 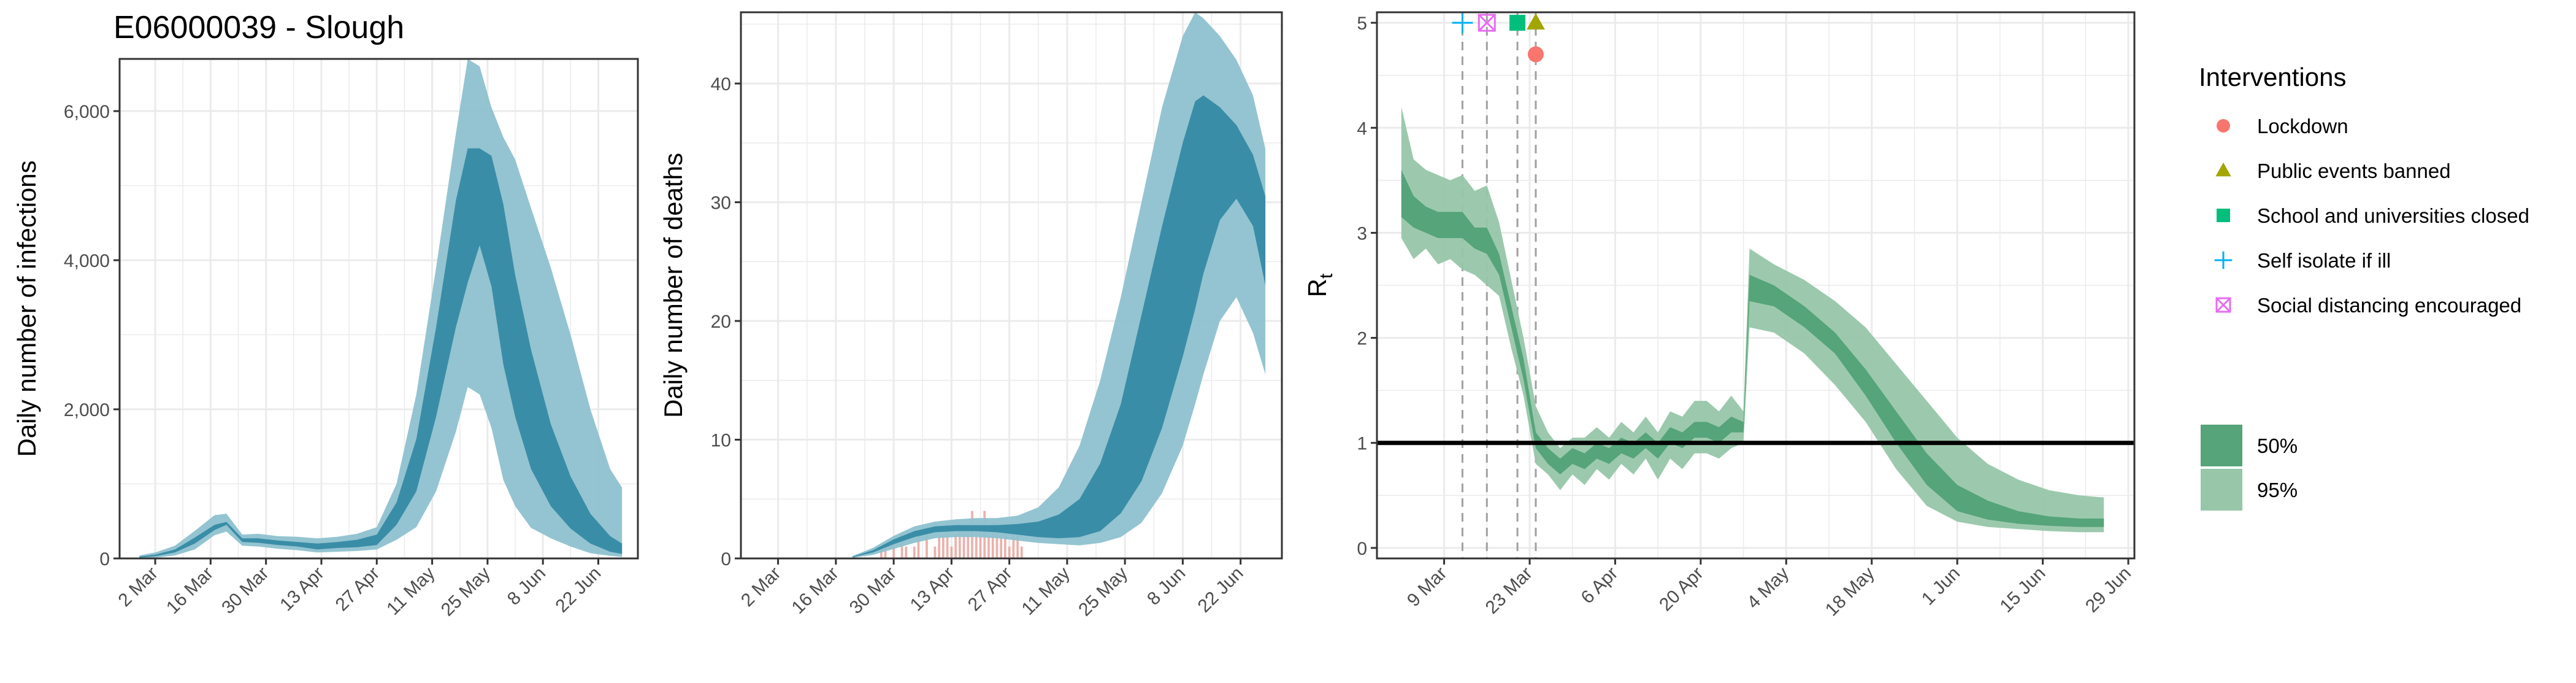 What do you see at coordinates (1768, 588) in the screenshot?
I see `x-tick-label: 4 May` at bounding box center [1768, 588].